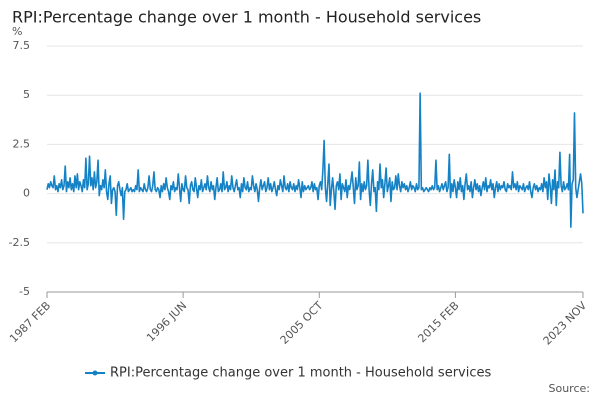  What do you see at coordinates (19, 242) in the screenshot?
I see `y-tick-label: -2.5` at bounding box center [19, 242].